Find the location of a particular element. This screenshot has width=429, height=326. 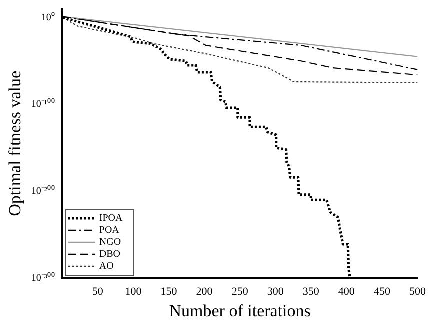

y-tick-label: 10⁰ is located at coordinates (48, 17).